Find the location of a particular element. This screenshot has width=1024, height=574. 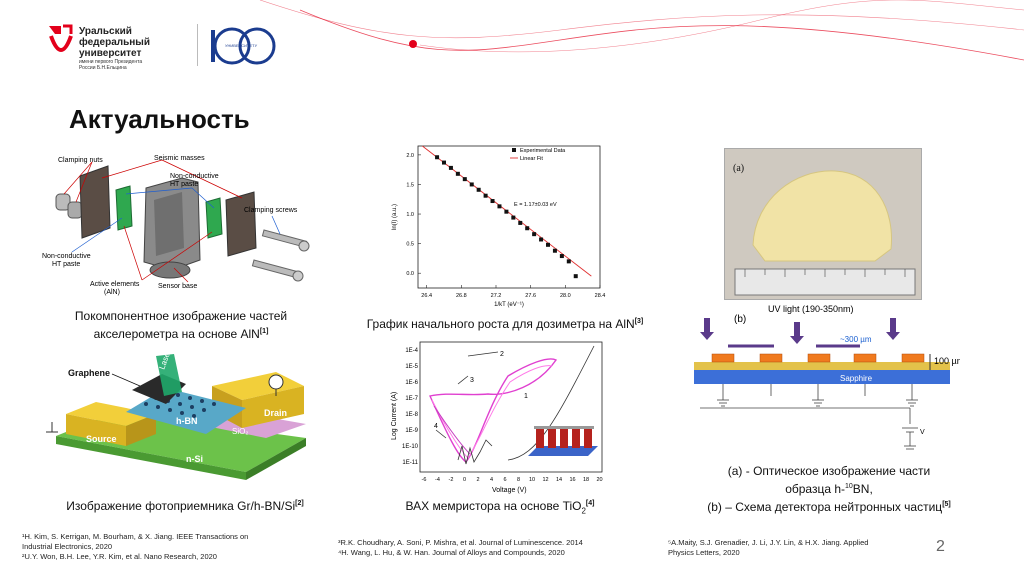

voltage-source-icon is located at coordinates (910, 438).